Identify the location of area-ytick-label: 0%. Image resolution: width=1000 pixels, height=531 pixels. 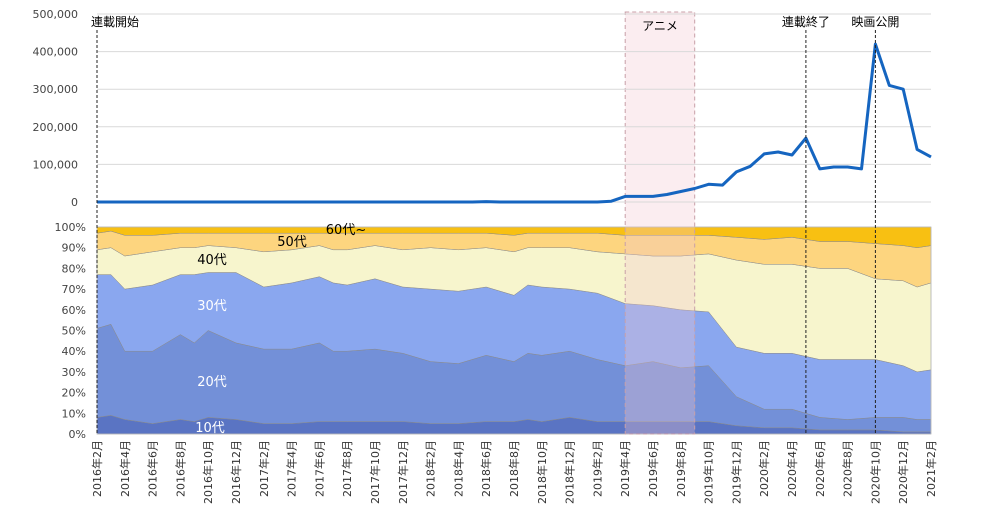
(77, 434).